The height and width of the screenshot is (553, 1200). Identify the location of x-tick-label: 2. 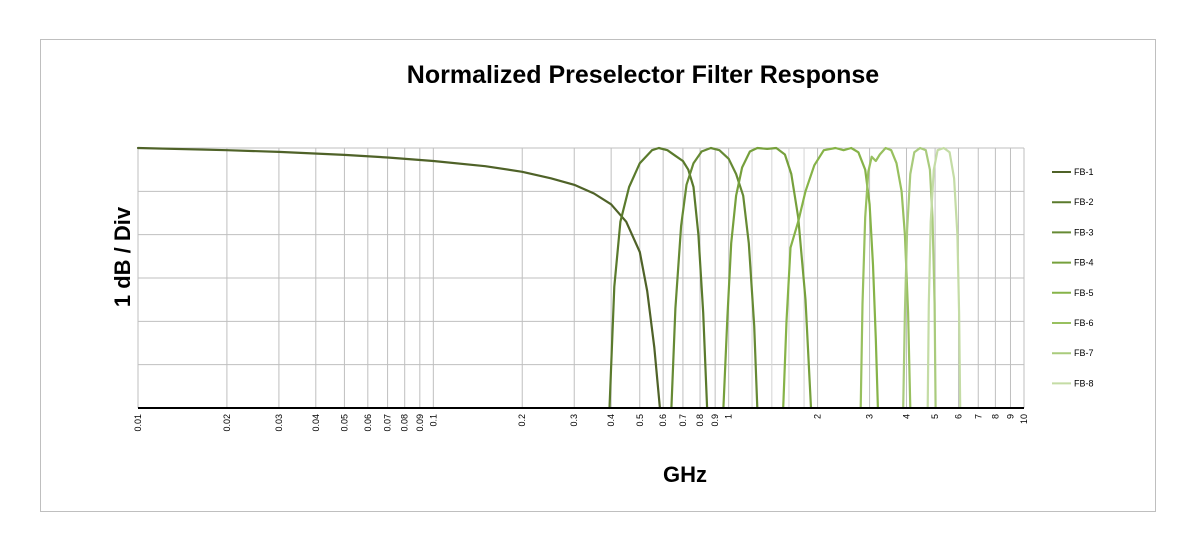
(818, 416).